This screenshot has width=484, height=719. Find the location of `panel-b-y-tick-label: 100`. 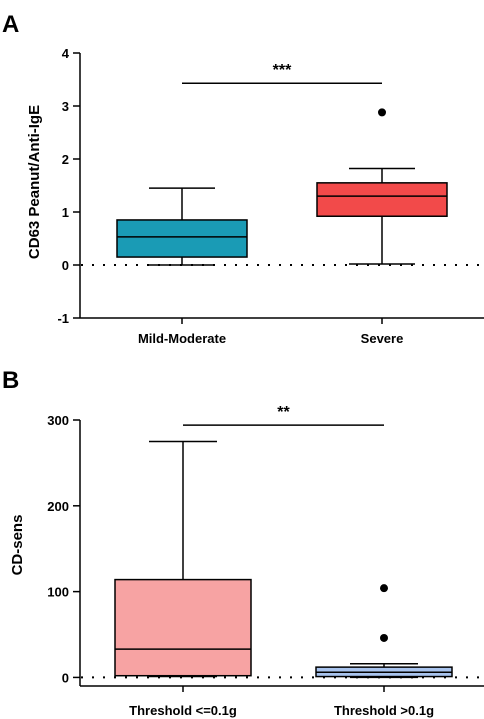

panel-b-y-tick-label: 100 is located at coordinates (58, 592).